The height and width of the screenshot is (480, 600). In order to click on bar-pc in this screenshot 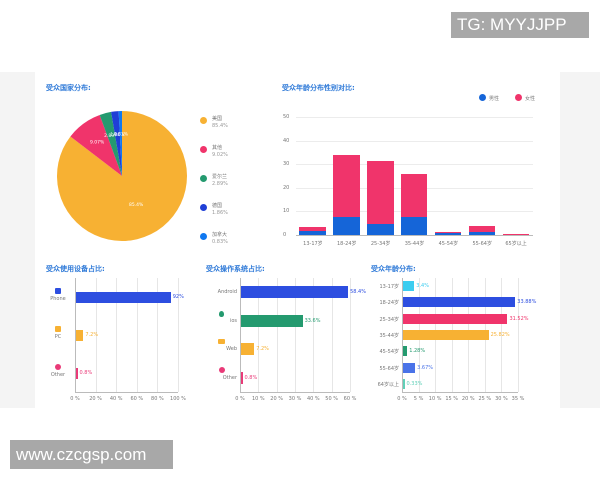, I will do `click(80, 335)`.